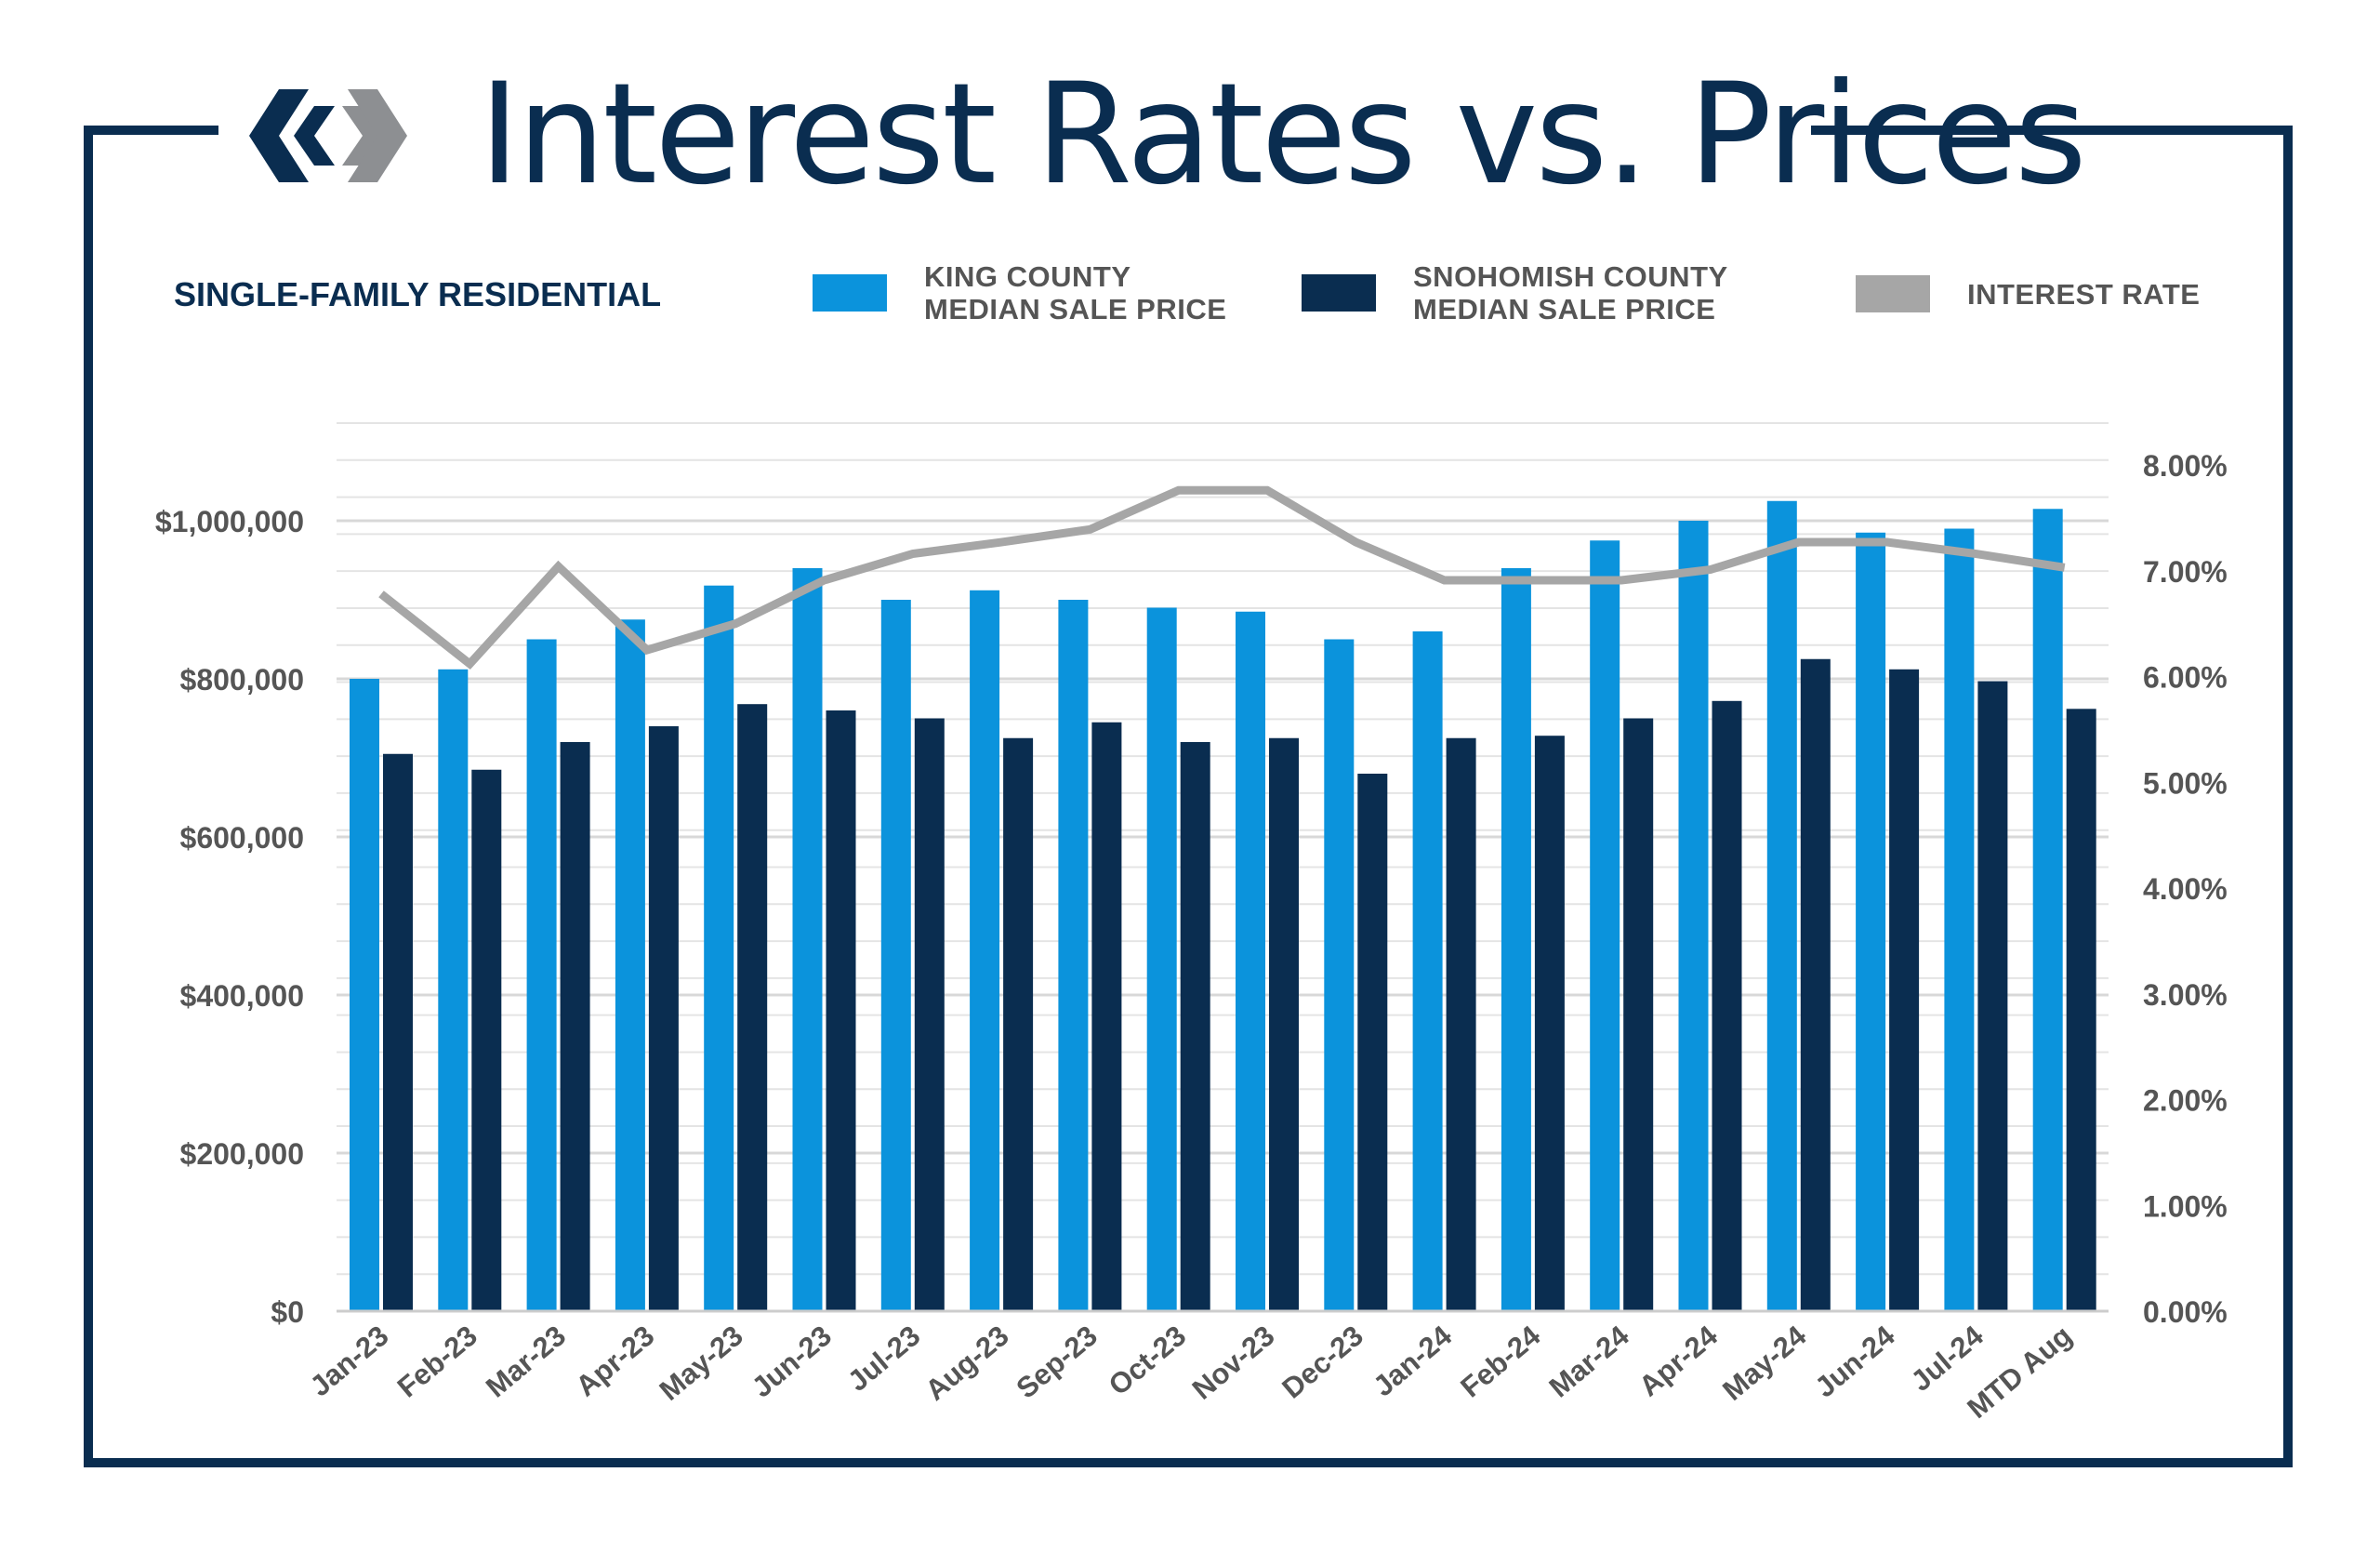  What do you see at coordinates (2052, 130) in the screenshot?
I see `frame-top-right` at bounding box center [2052, 130].